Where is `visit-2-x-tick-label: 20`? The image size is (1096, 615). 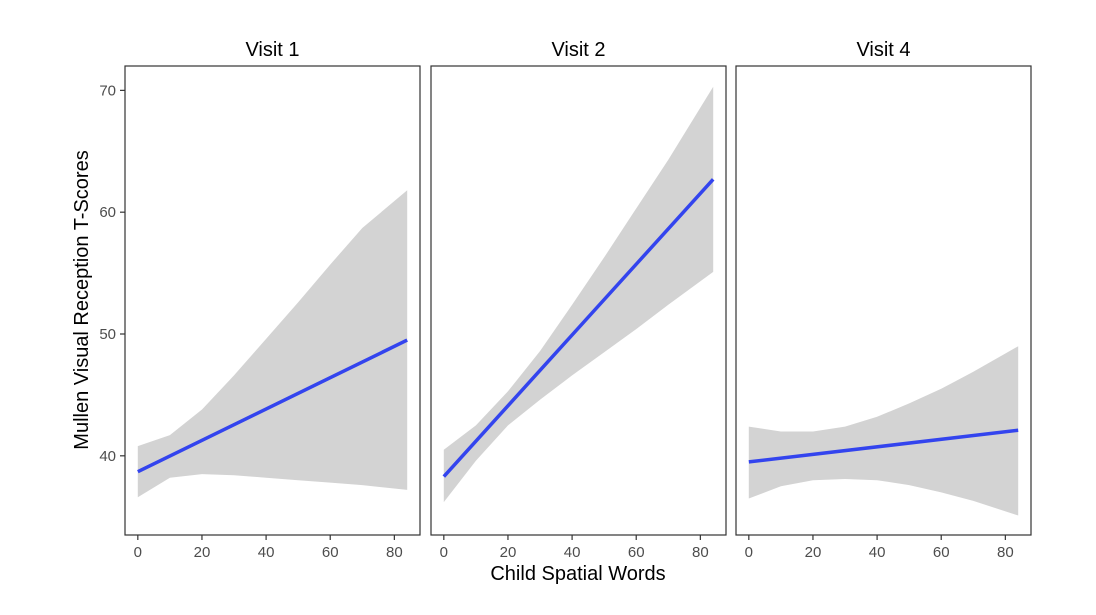
visit-2-x-tick-label: 20 is located at coordinates (508, 552).